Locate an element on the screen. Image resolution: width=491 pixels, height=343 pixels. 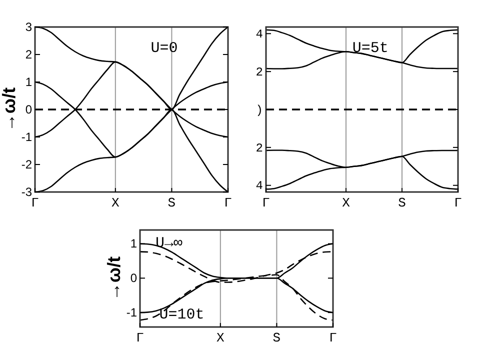
y-tick-label: -2 is located at coordinates (26, 164).